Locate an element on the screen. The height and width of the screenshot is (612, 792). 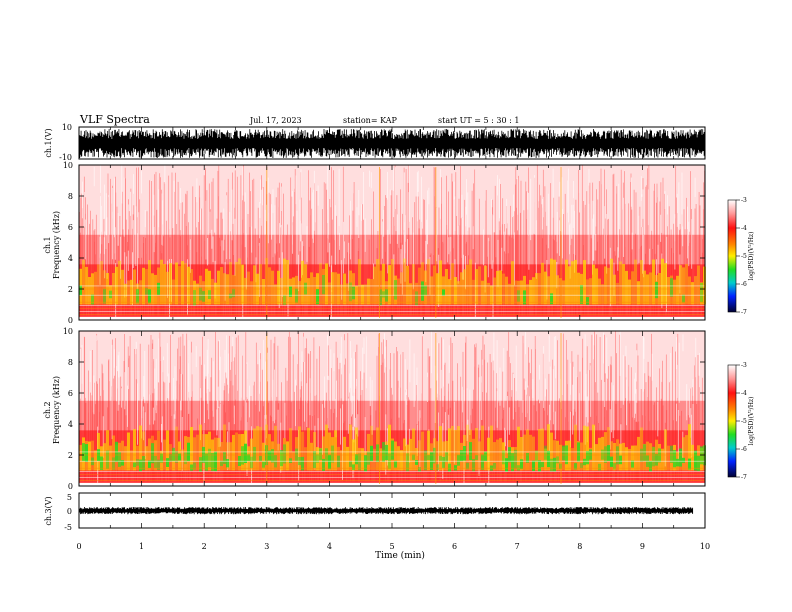
freq-tick-label: 6 is located at coordinates (70, 393).